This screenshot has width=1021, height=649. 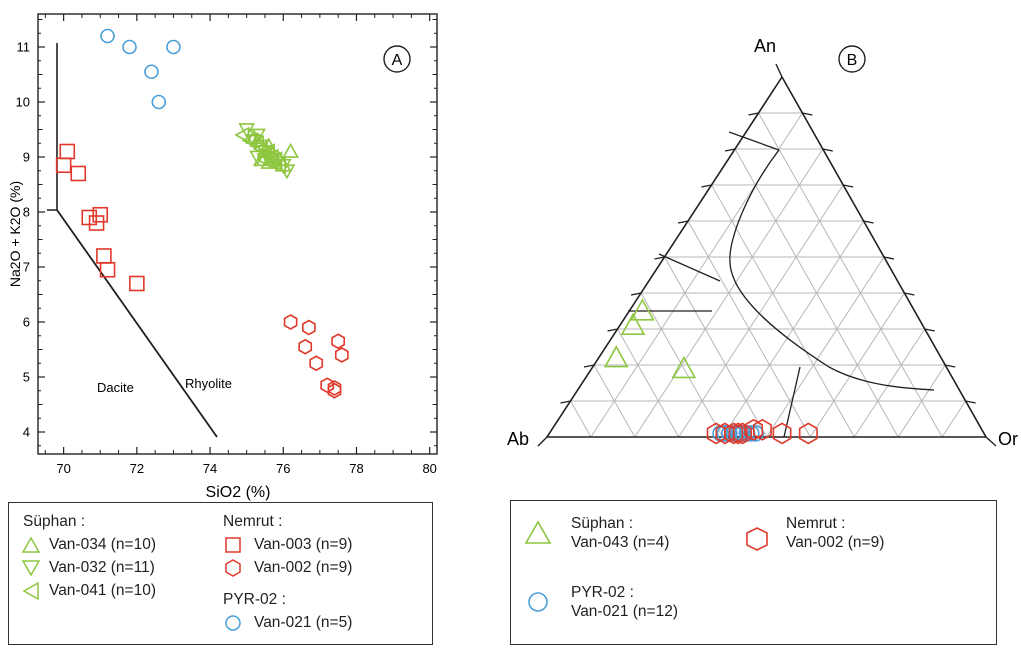 What do you see at coordinates (765, 46) in the screenshot?
I see `apex-label-an: An` at bounding box center [765, 46].